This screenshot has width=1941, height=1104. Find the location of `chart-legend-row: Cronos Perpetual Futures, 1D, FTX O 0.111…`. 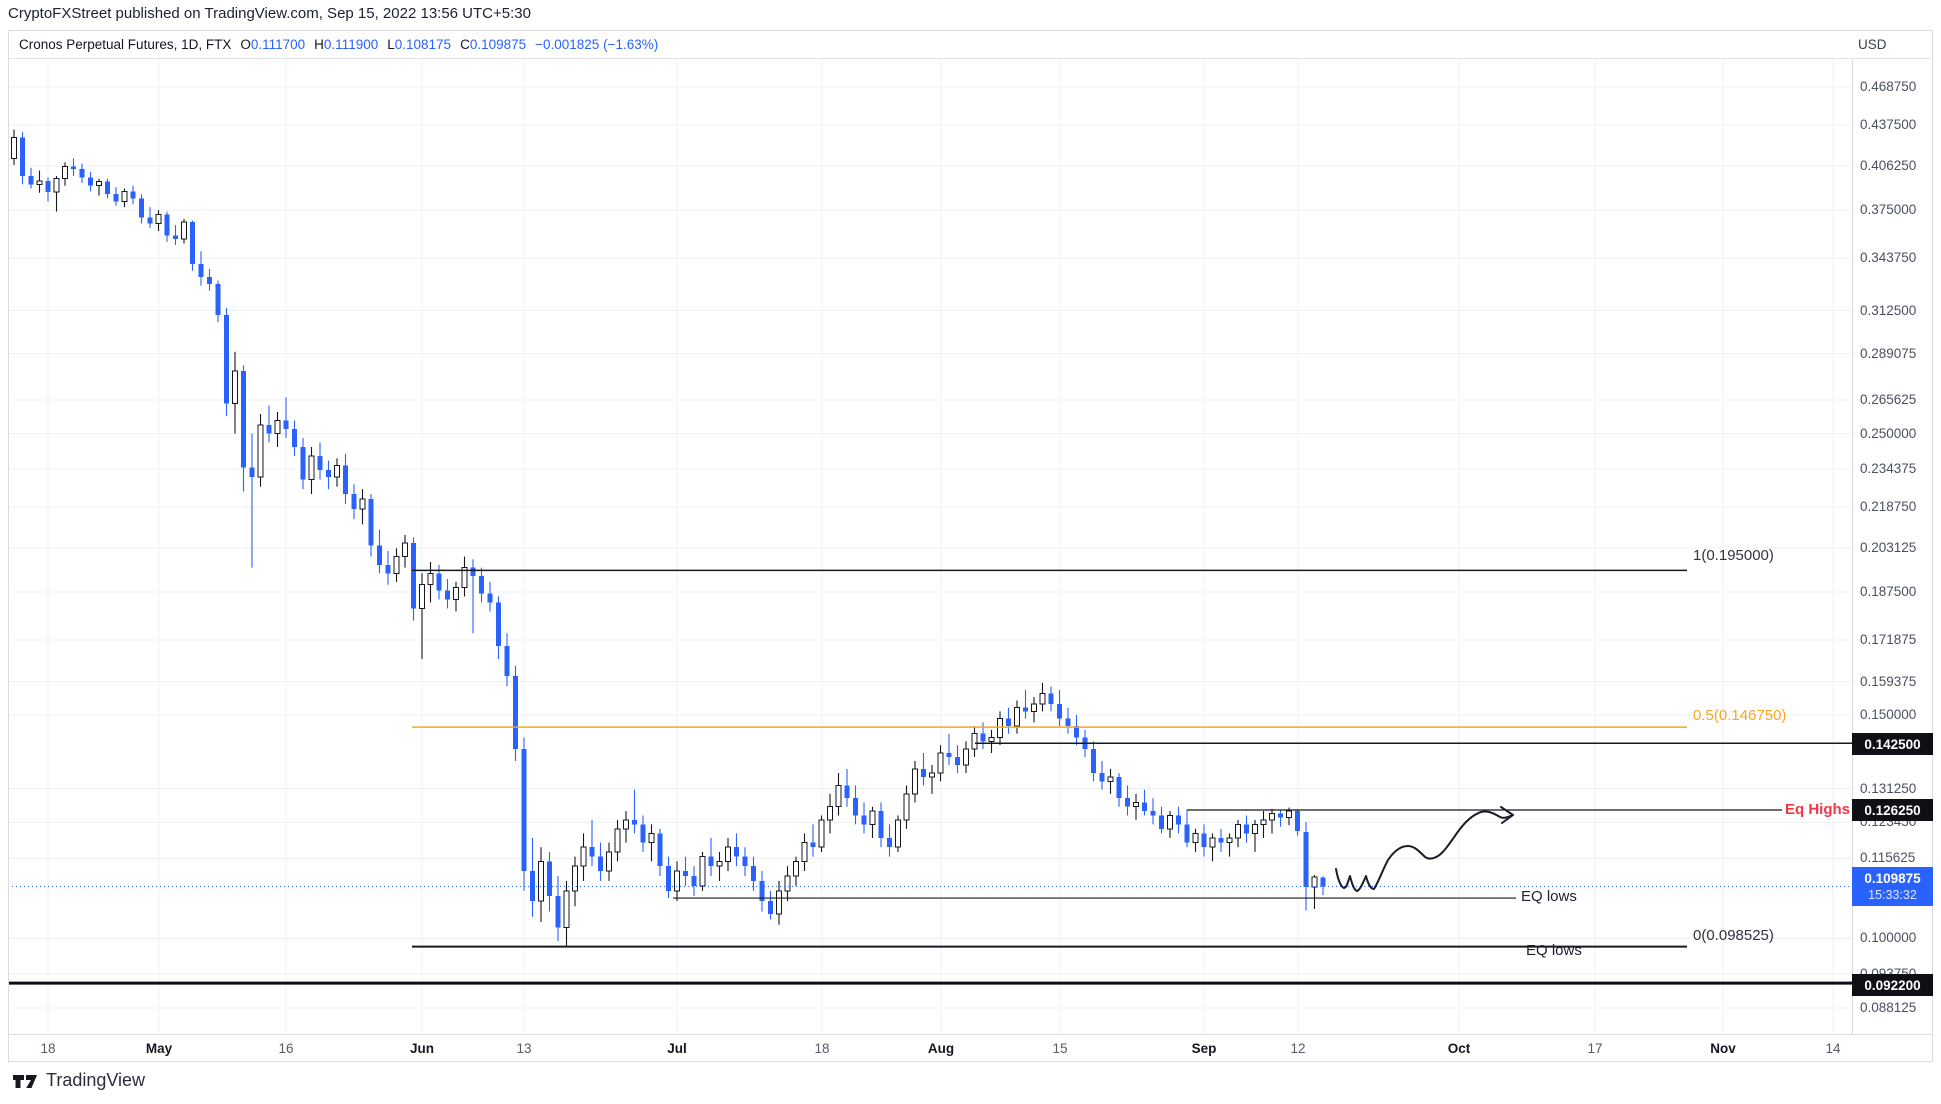

chart-legend-row: Cronos Perpetual Futures, 1D, FTX O 0.111… is located at coordinates (969, 45).